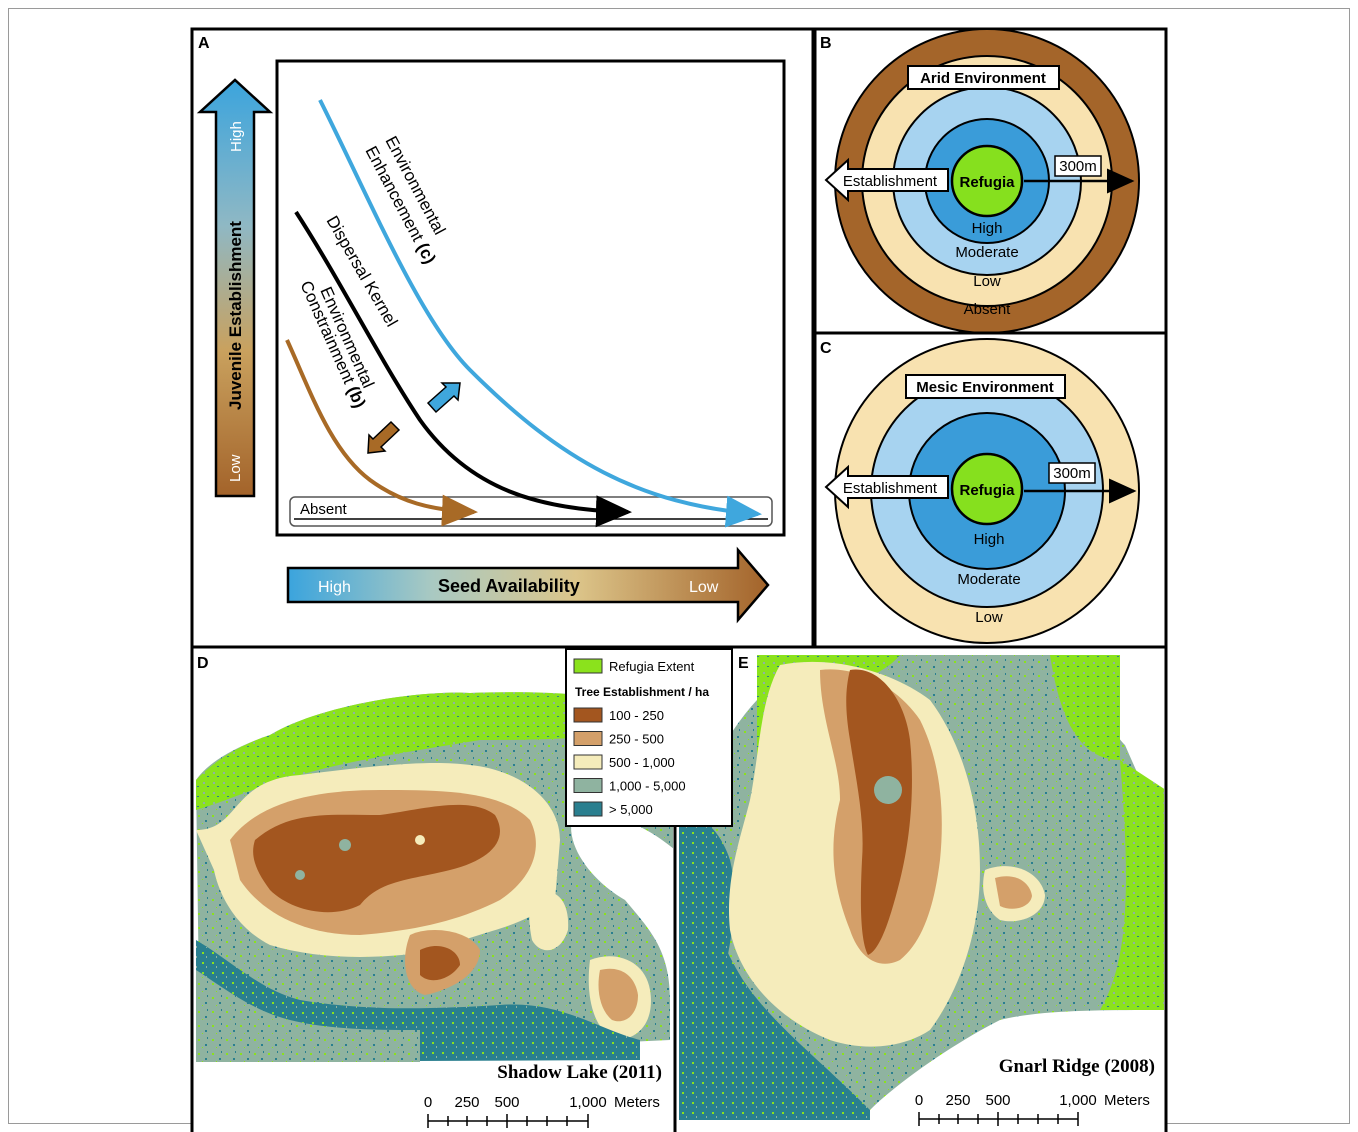 The height and width of the screenshot is (1132, 1358). What do you see at coordinates (204, 43) in the screenshot?
I see `panel-a-letter: A` at bounding box center [204, 43].